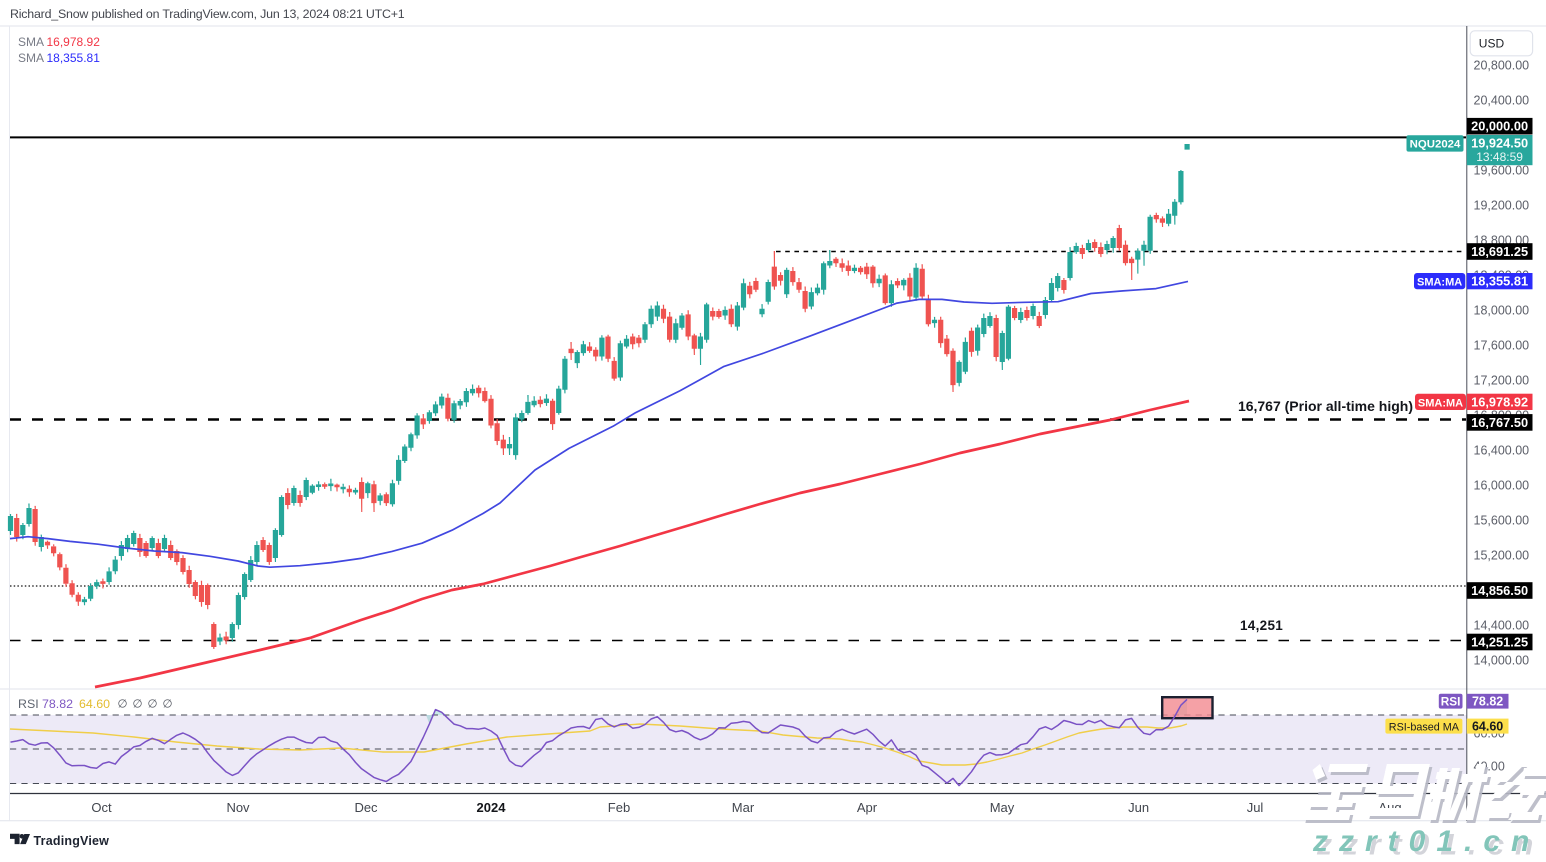 The width and height of the screenshot is (1546, 862). What do you see at coordinates (1255, 807) in the screenshot?
I see `svg-text: Jul` at bounding box center [1255, 807].